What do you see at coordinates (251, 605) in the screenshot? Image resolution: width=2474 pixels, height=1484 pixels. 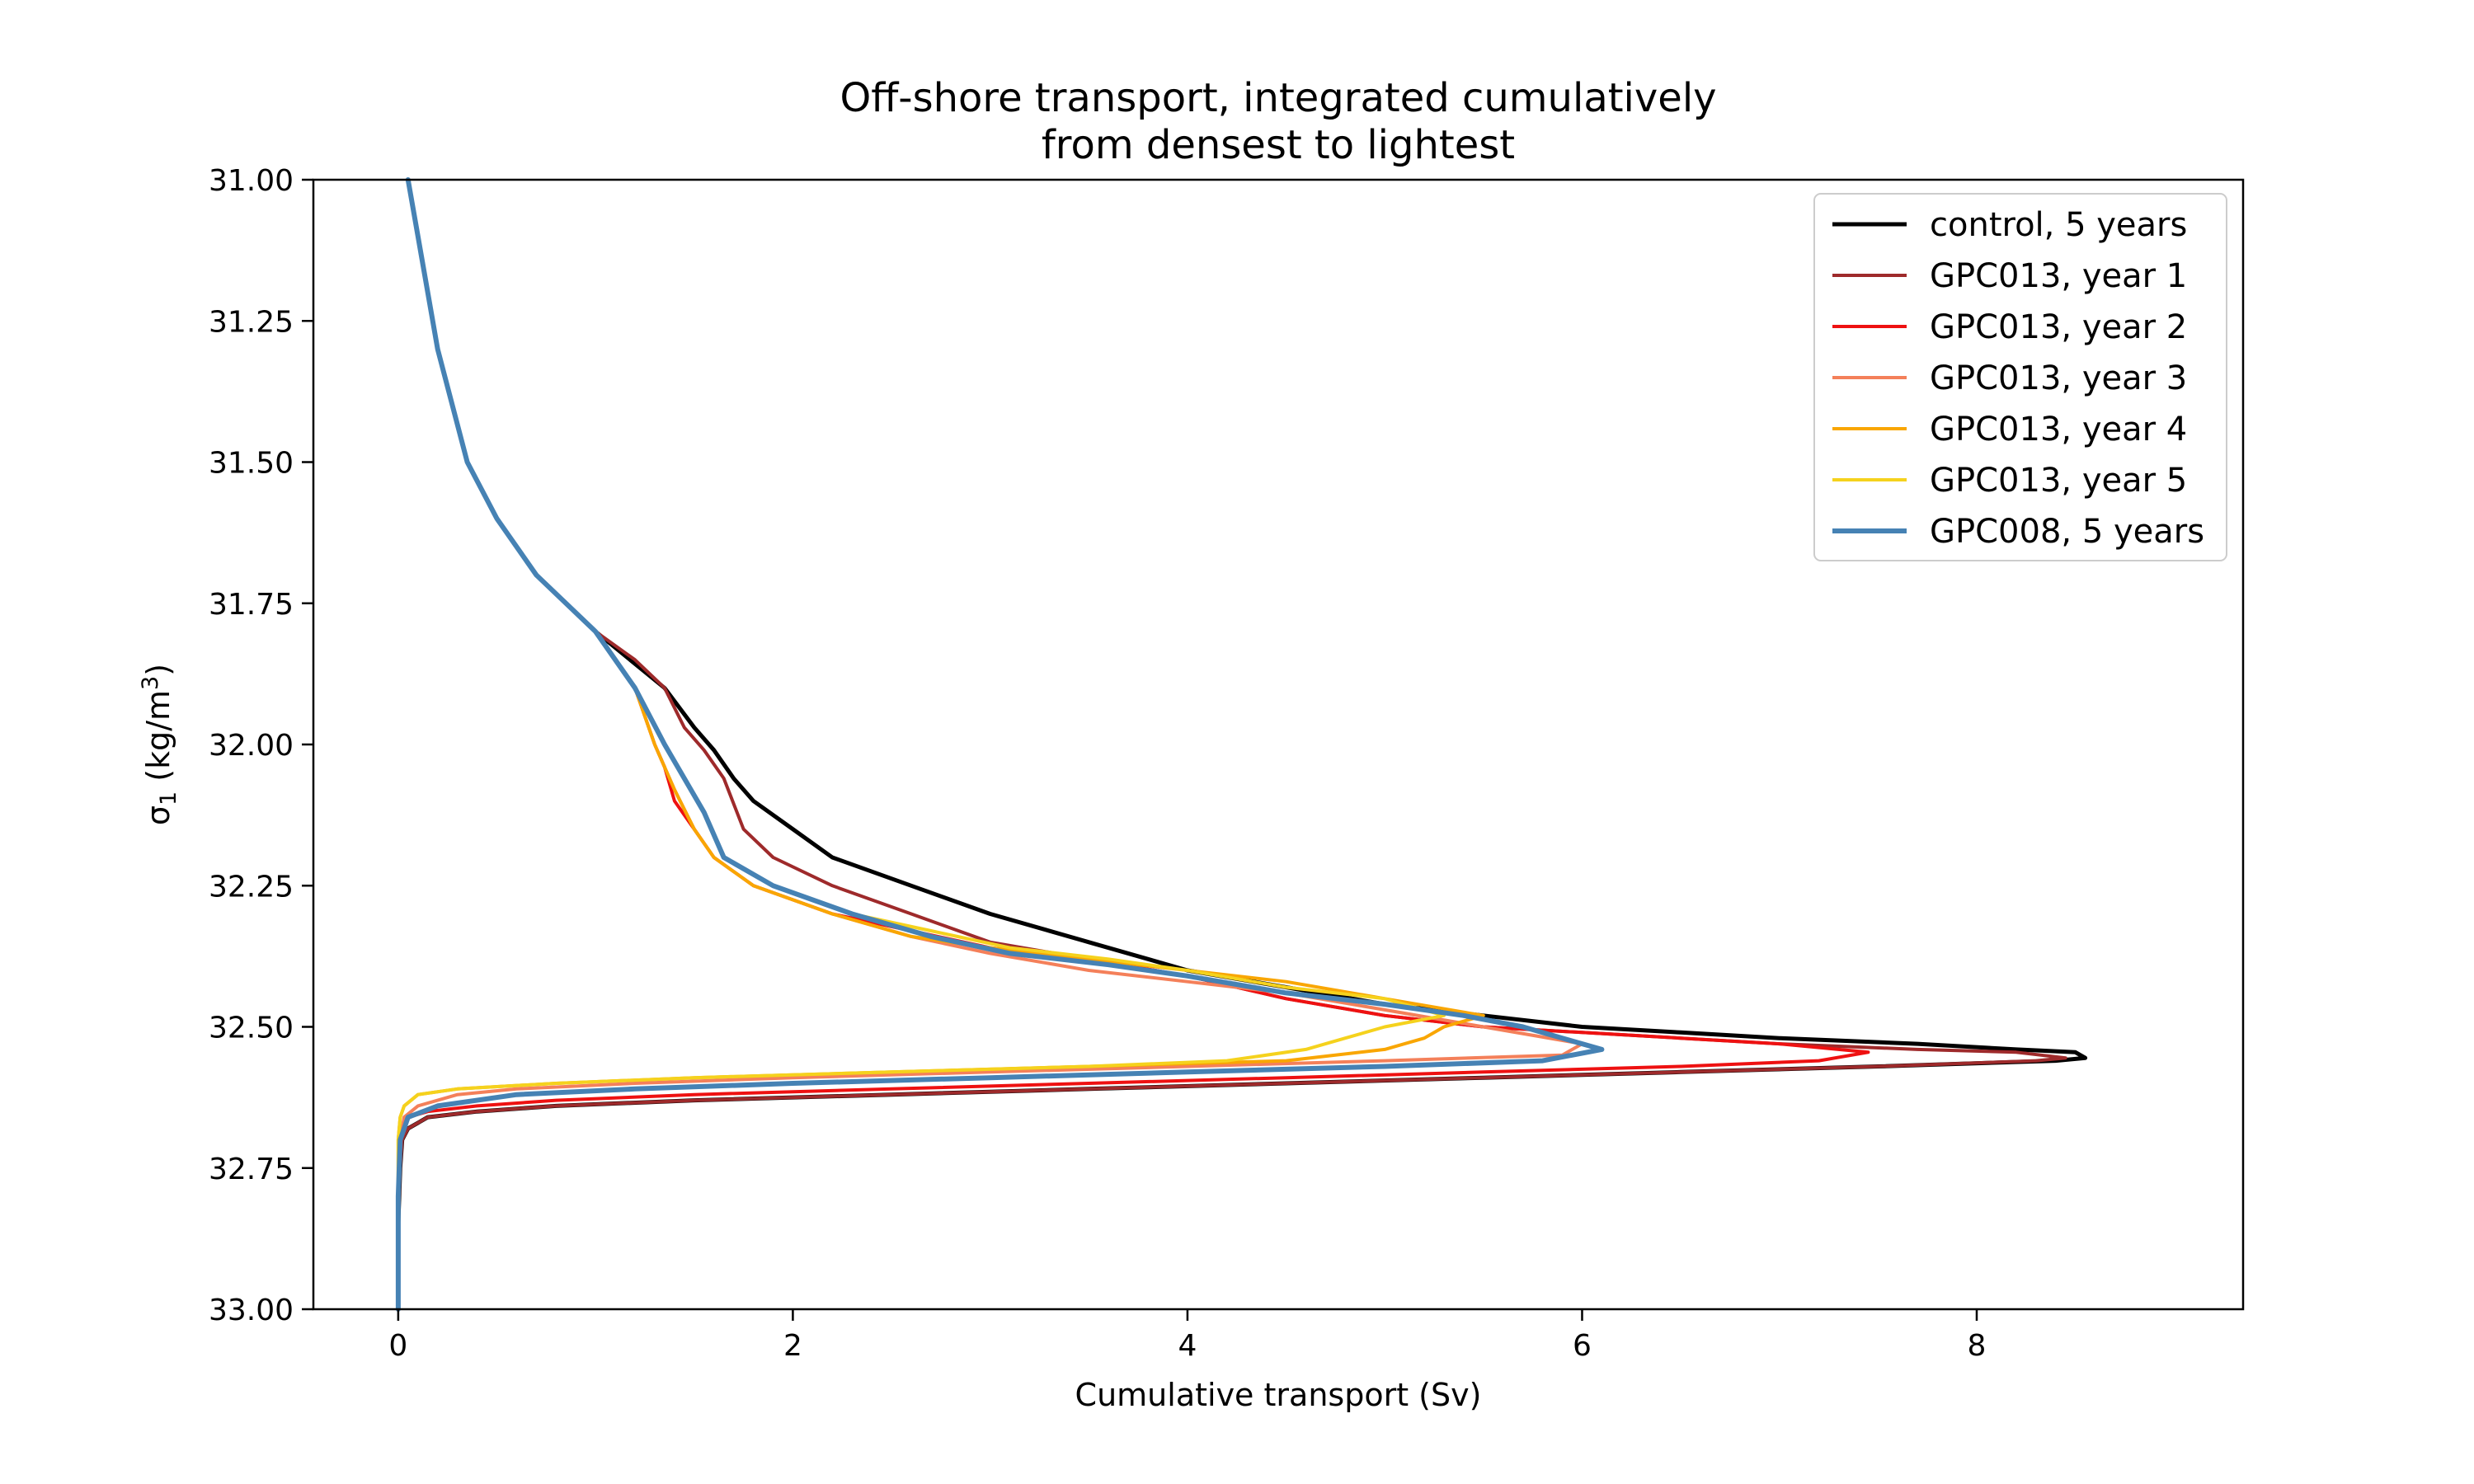 I see `y-tick-label: 31.75` at bounding box center [251, 605].